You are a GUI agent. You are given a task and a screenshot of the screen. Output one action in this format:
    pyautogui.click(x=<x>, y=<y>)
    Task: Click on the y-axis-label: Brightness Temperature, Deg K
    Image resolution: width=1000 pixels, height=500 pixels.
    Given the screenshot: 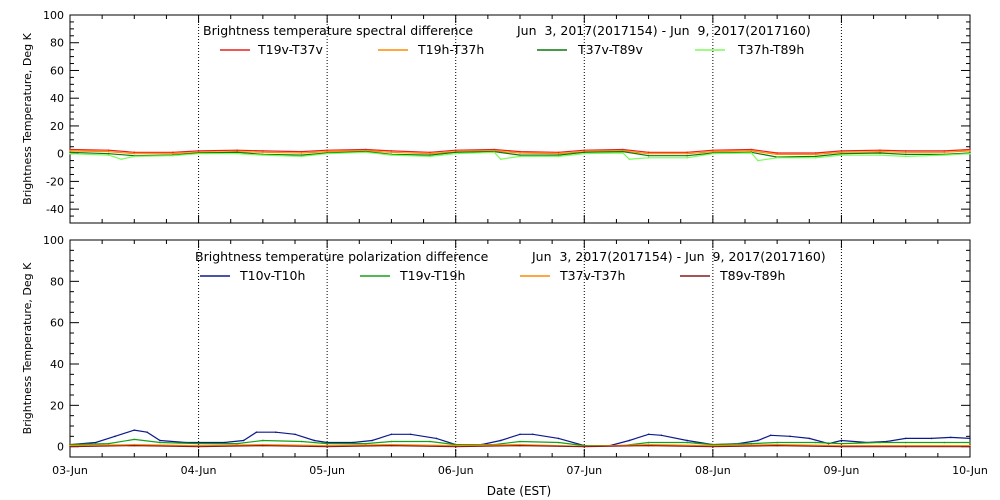 What is the action you would take?
    pyautogui.click(x=27, y=348)
    